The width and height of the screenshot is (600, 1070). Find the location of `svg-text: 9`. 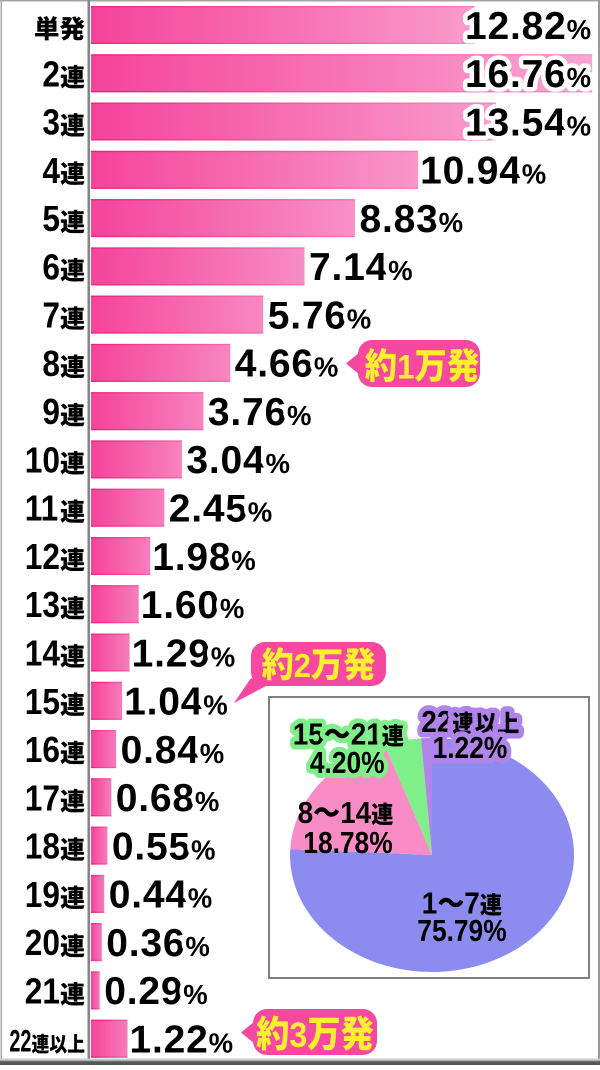

svg-text: 9 is located at coordinates (51, 412).